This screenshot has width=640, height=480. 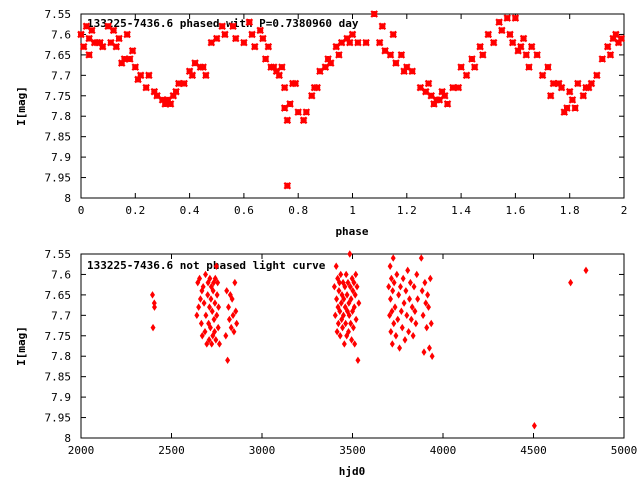 What do you see at coordinates (190, 210) in the screenshot?
I see `phased-x-tick-label: 0.4` at bounding box center [190, 210].